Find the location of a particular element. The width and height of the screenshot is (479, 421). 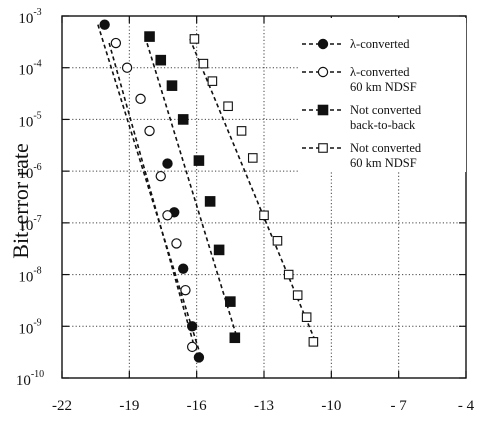

y-tick-label: 10⁻⁸ is located at coordinates (29, 276).